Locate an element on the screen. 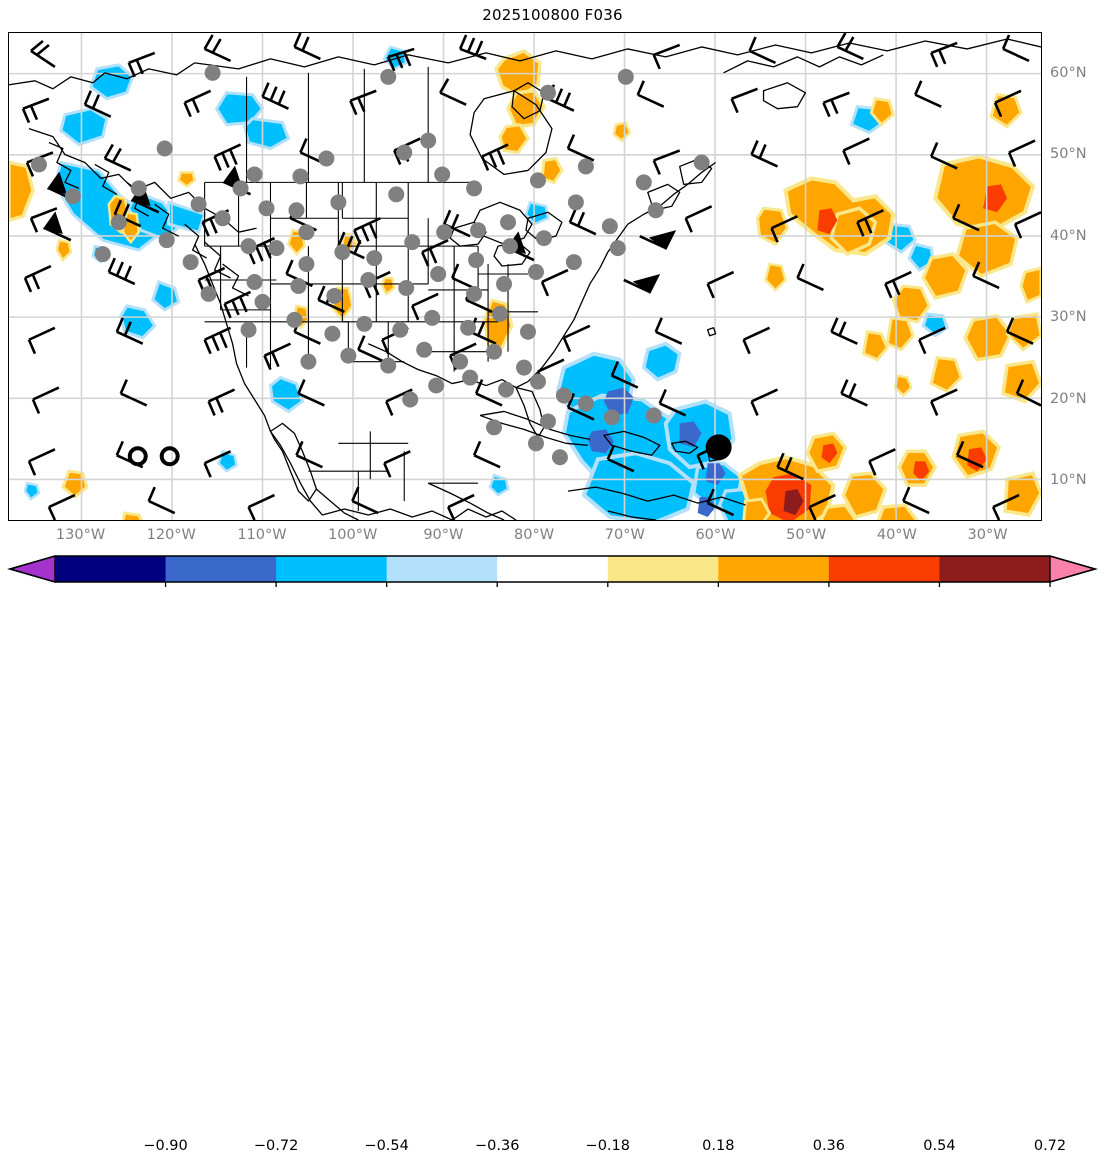 The height and width of the screenshot is (1154, 1105). fill-positive-far-east is located at coordinates (1023, 309).